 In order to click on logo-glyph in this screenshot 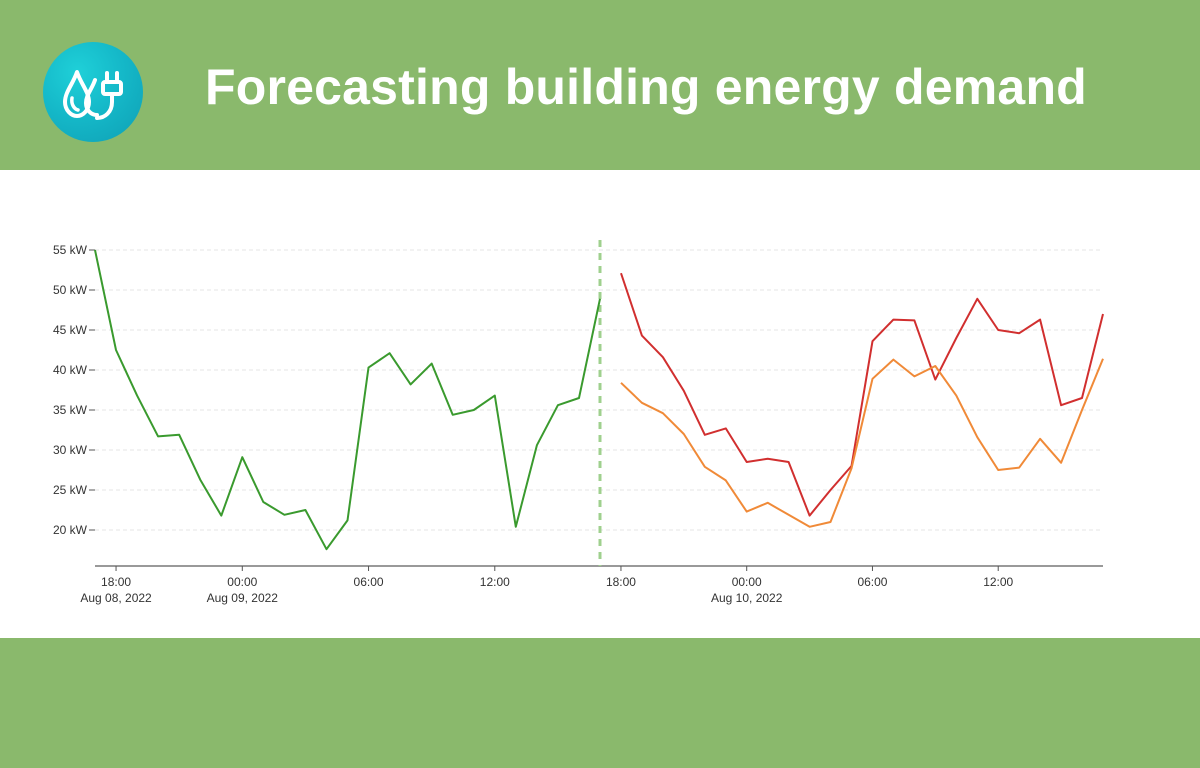, I will do `click(93, 95)`.